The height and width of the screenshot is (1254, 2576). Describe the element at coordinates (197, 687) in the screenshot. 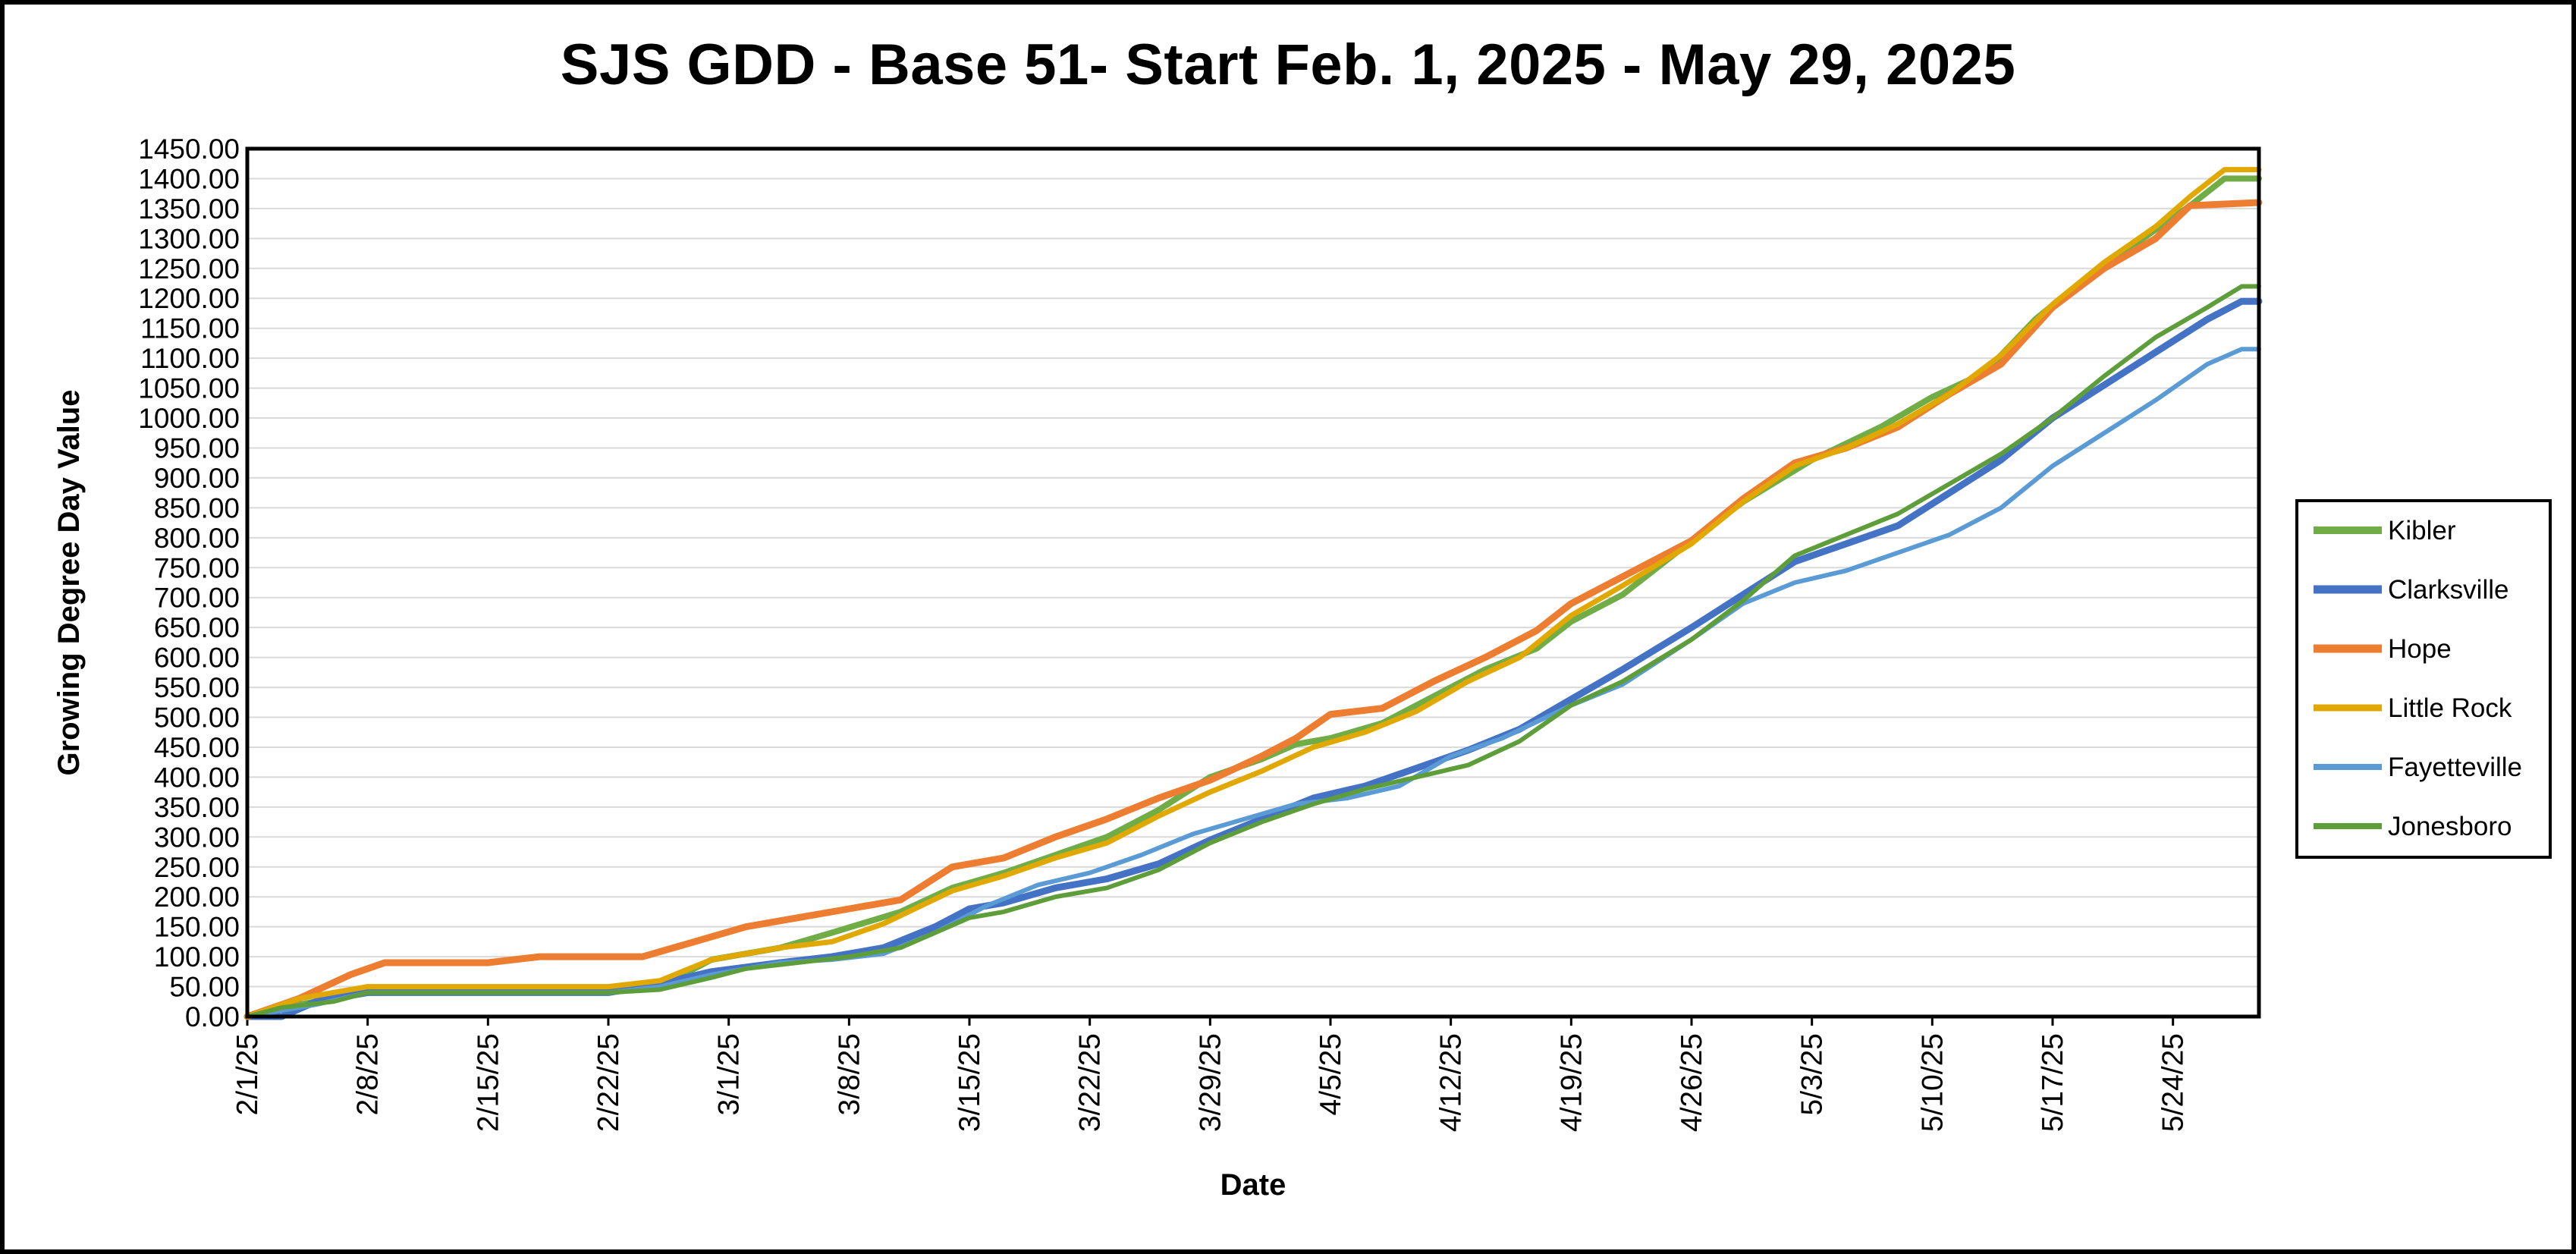

I see `y-tick-label: 550.00` at that location.